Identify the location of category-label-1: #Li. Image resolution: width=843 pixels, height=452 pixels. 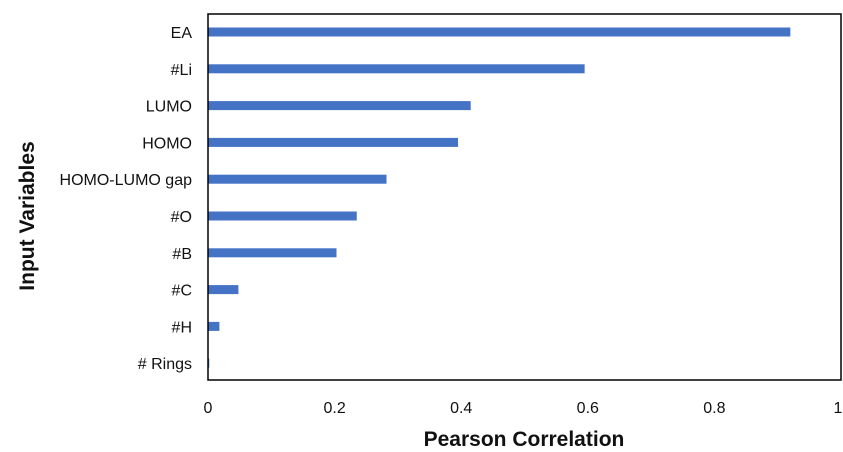
(181, 70).